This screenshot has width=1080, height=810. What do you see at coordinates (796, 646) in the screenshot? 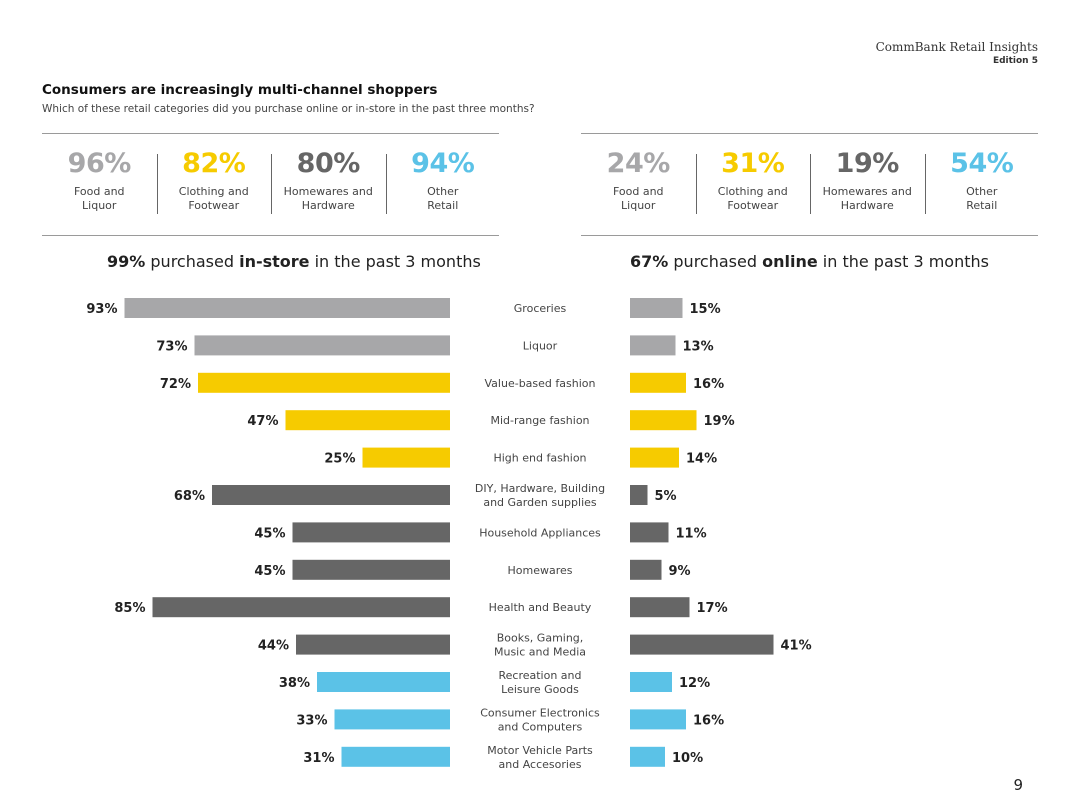
I see `online-value-label: 41%` at bounding box center [796, 646].